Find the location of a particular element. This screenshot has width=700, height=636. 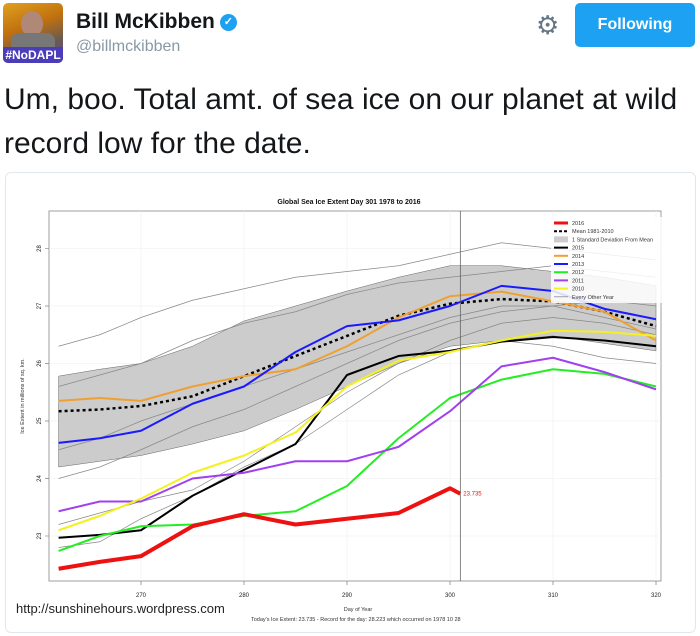

x-tick-label: 310 is located at coordinates (553, 596).